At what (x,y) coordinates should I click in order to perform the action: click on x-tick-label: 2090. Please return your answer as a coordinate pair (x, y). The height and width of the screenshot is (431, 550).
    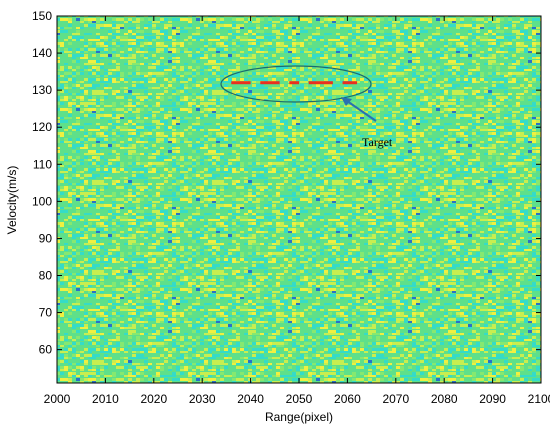
    Looking at the image, I should click on (492, 399).